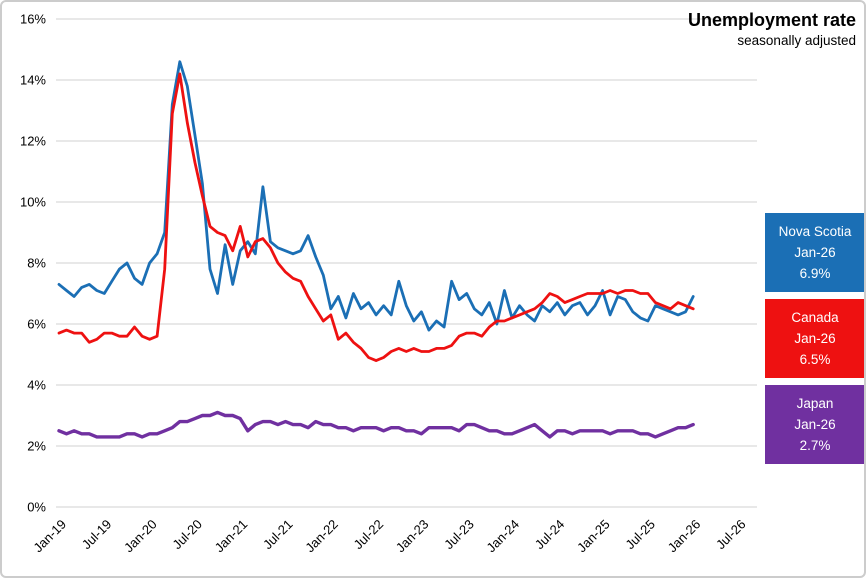  Describe the element at coordinates (36, 385) in the screenshot. I see `y-tick-label: 4%` at that location.